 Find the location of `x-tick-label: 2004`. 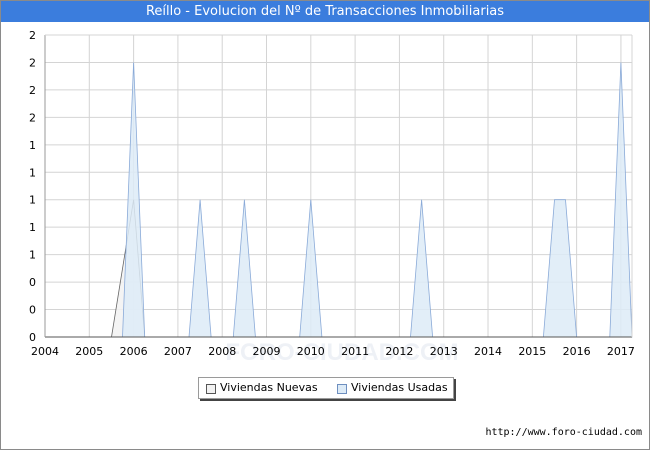

x-tick-label: 2004 is located at coordinates (45, 351).